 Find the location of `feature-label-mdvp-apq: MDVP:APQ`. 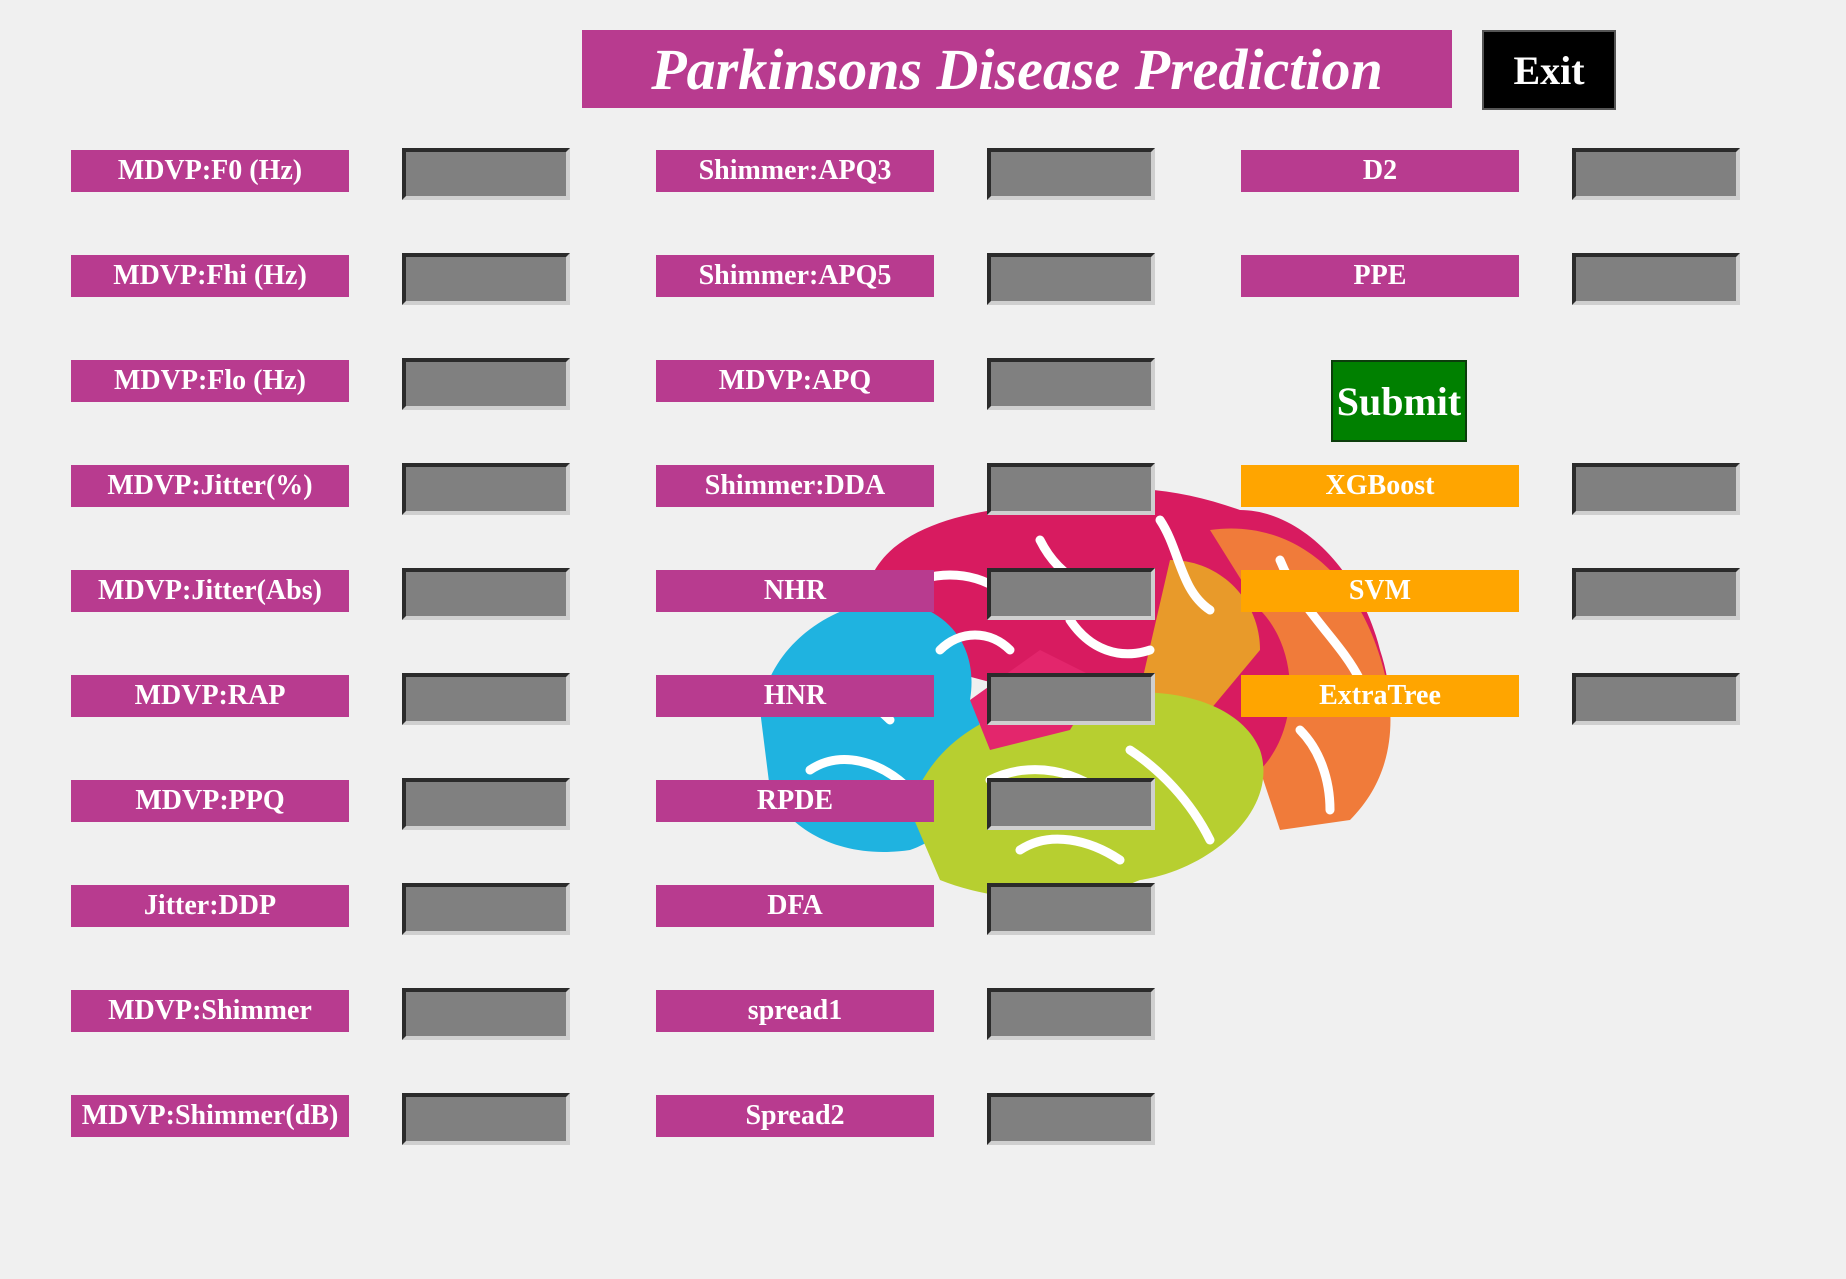

feature-label-mdvp-apq: MDVP:APQ is located at coordinates (795, 381).